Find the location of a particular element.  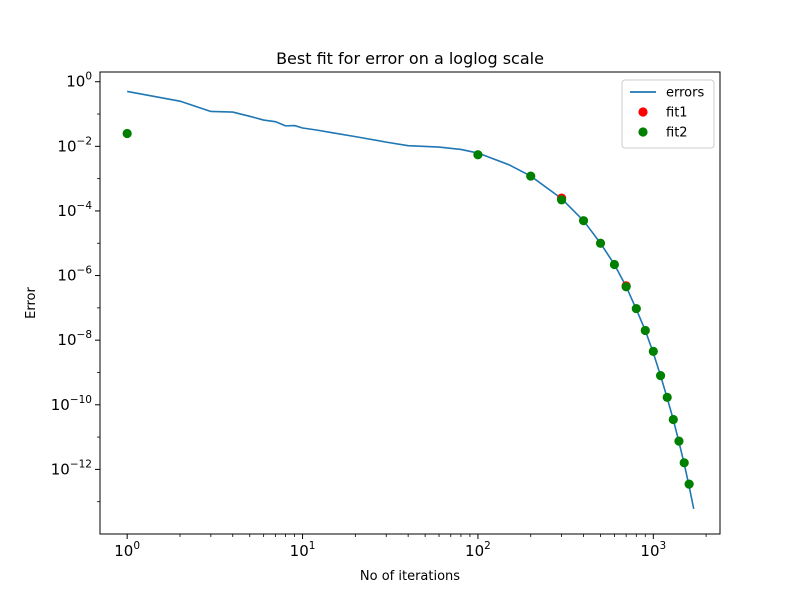

x-tick-label: 10² is located at coordinates (478, 550).